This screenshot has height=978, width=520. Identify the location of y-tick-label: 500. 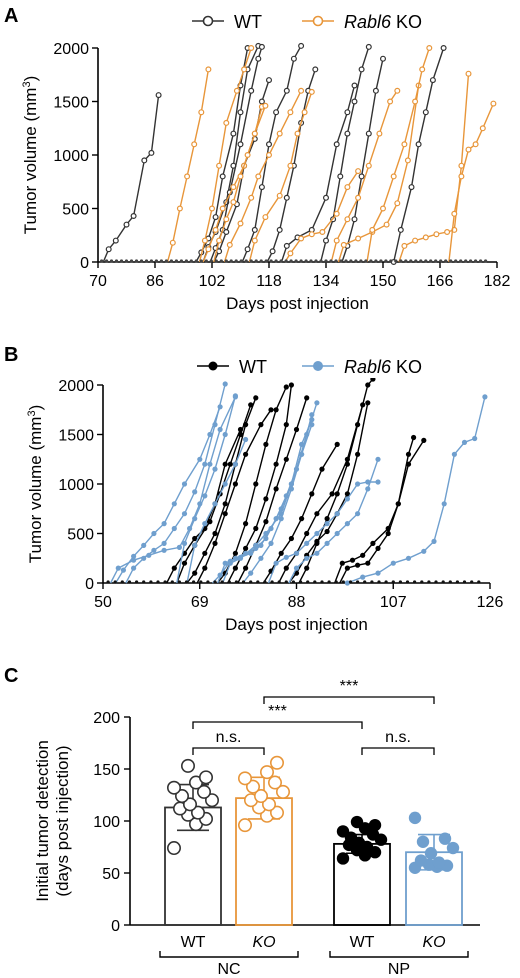
(75, 210).